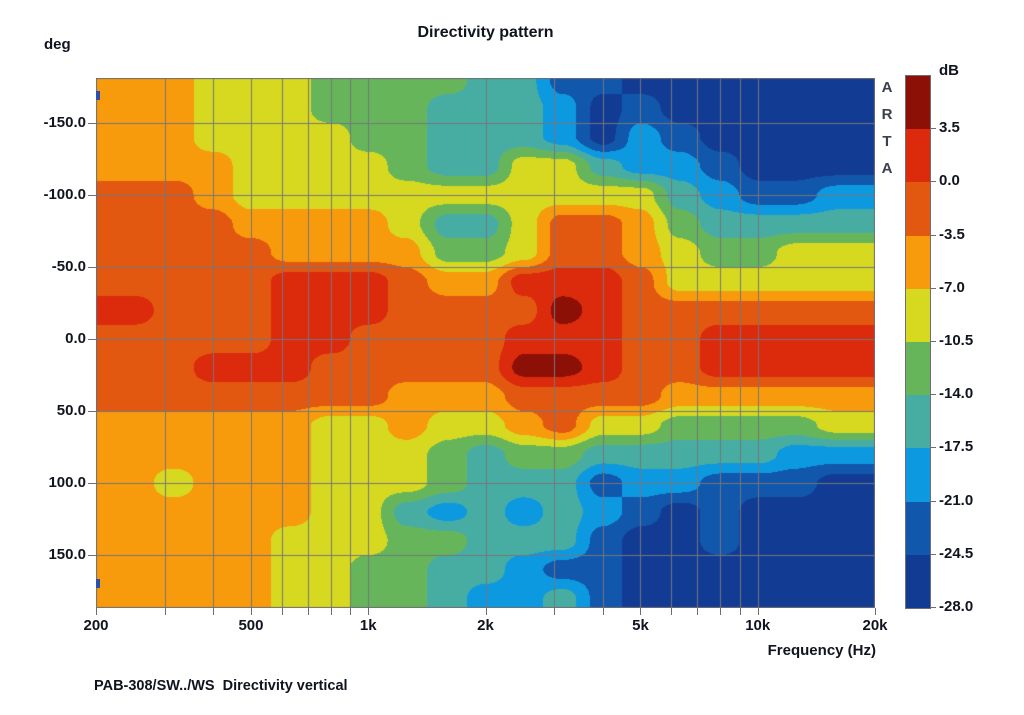 The width and height of the screenshot is (1024, 715). Describe the element at coordinates (68, 266) in the screenshot. I see `y-tick-label: -50.0` at that location.